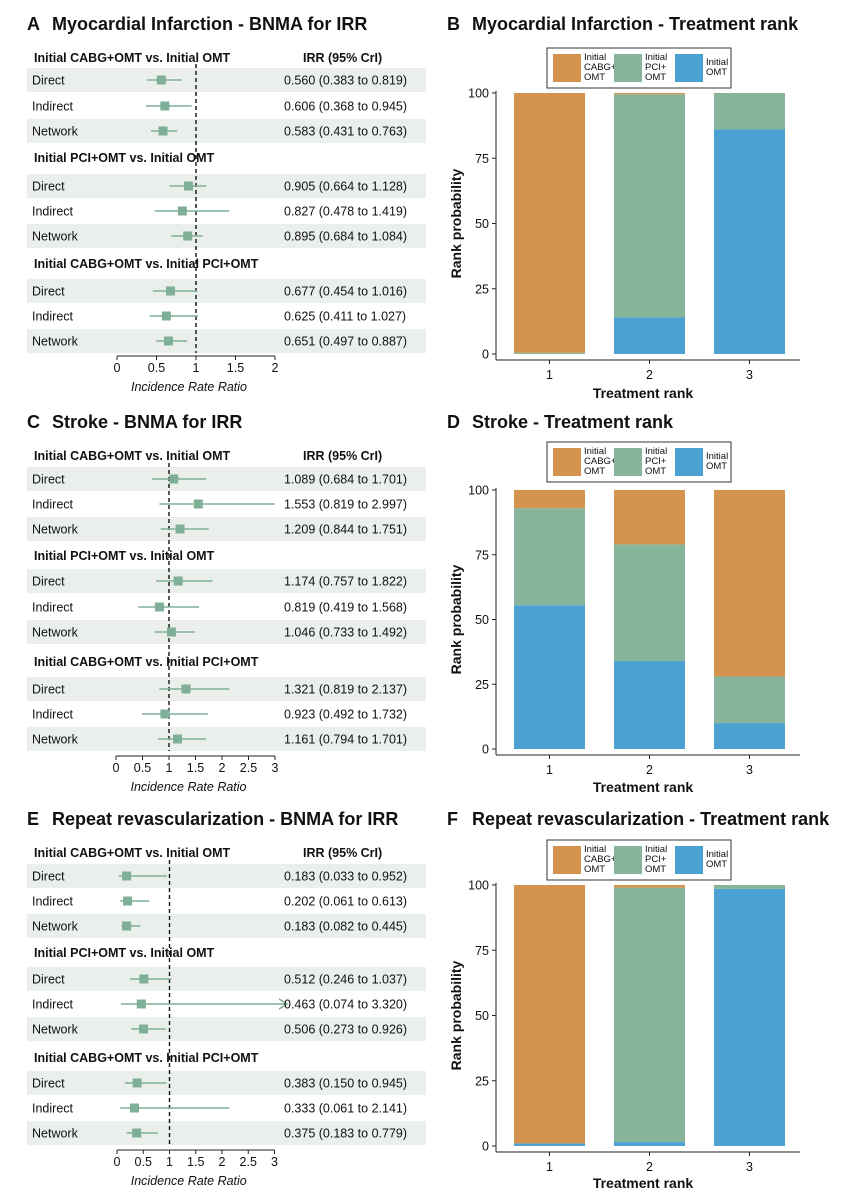 This screenshot has height=1200, width=853. What do you see at coordinates (478, 94) in the screenshot?
I see `tick-label: 100` at bounding box center [478, 94].